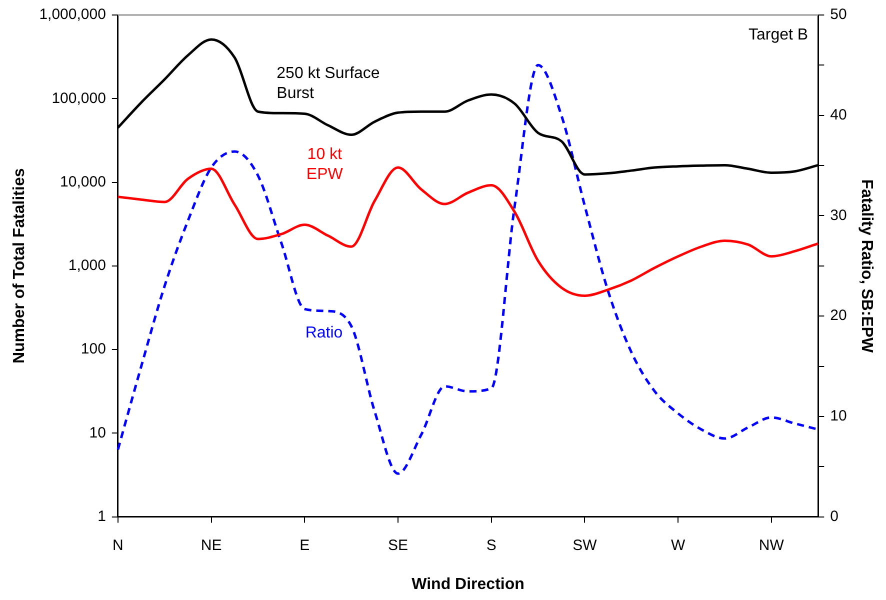 The width and height of the screenshot is (886, 600). What do you see at coordinates (72, 15) in the screenshot?
I see `y-tick-label: 1,000,000` at bounding box center [72, 15].